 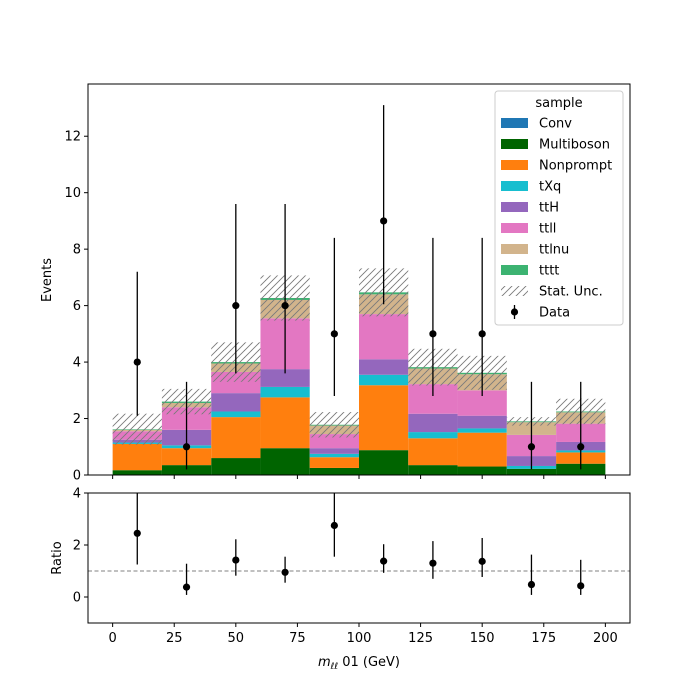 I want to click on legend-entry-nonprompt: Nonprompt, so click(x=556, y=166).